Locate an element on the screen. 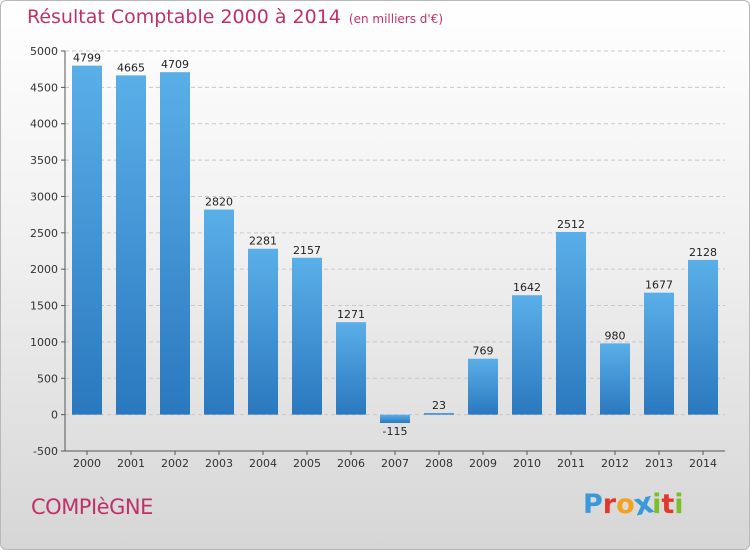  data-label: 2820 is located at coordinates (219, 202).